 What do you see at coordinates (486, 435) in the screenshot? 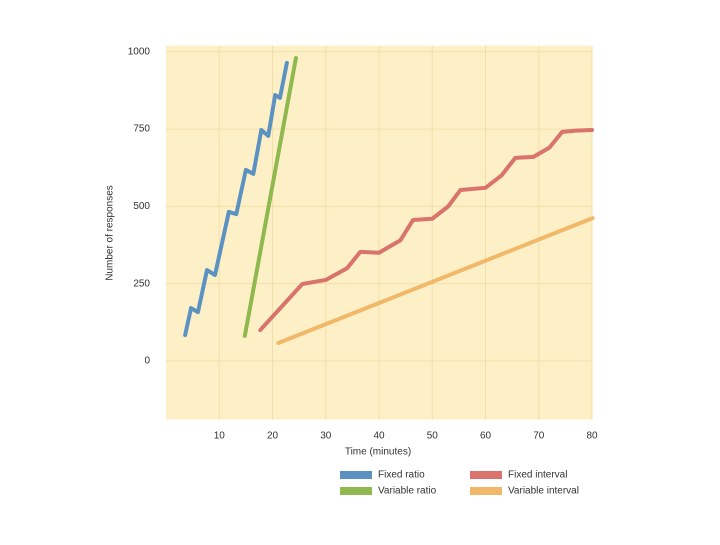
I see `x-tick-label: 60` at bounding box center [486, 435].